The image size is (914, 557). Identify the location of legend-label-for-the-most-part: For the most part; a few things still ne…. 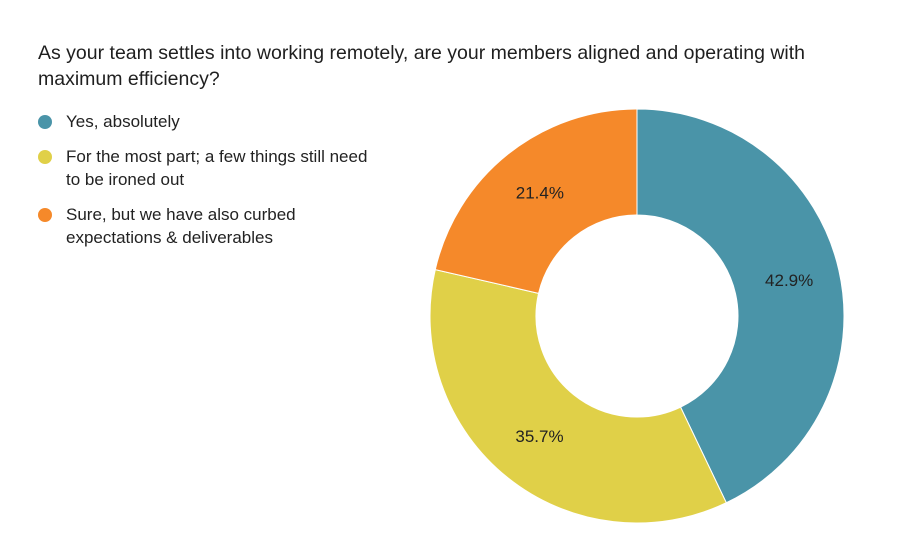
(217, 168).